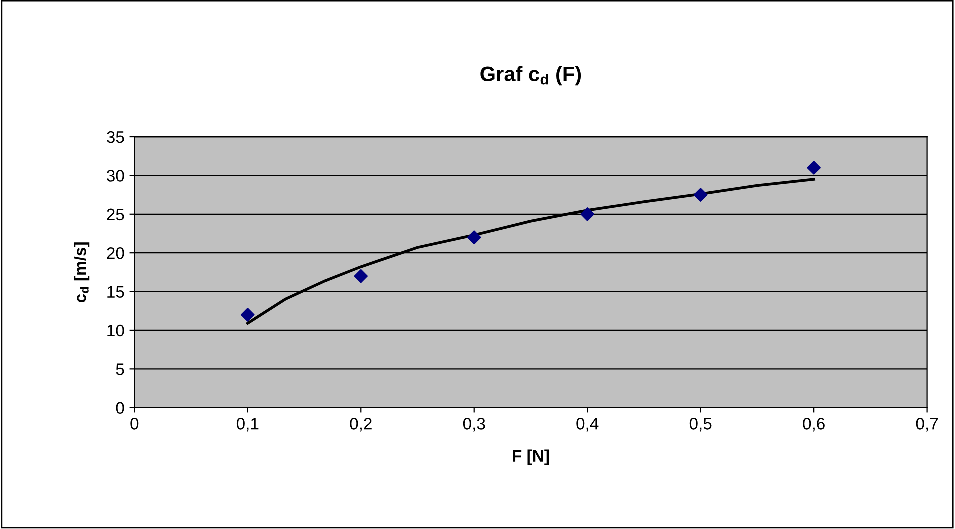 The image size is (955, 529). Describe the element at coordinates (531, 458) in the screenshot. I see `x-axis-title: F [N]` at that location.